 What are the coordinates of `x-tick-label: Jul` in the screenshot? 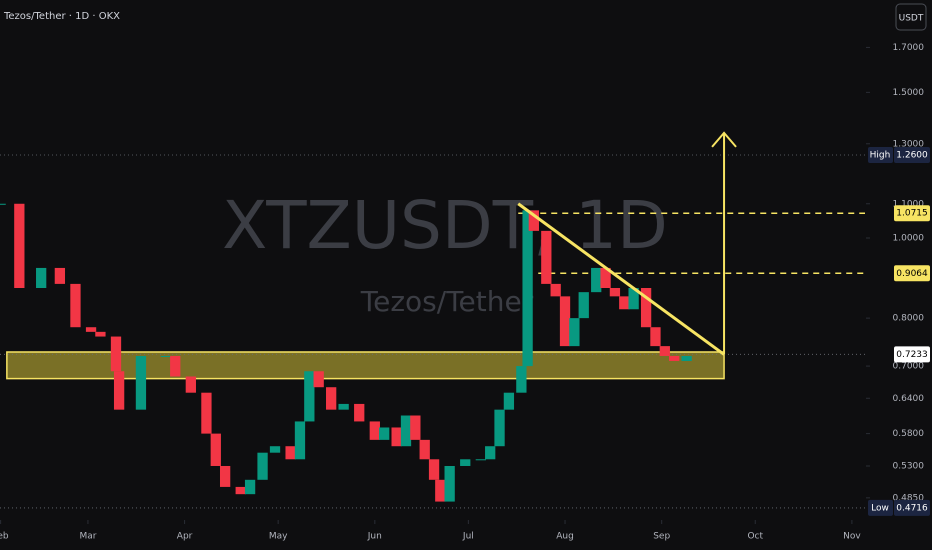 It's located at (468, 537).